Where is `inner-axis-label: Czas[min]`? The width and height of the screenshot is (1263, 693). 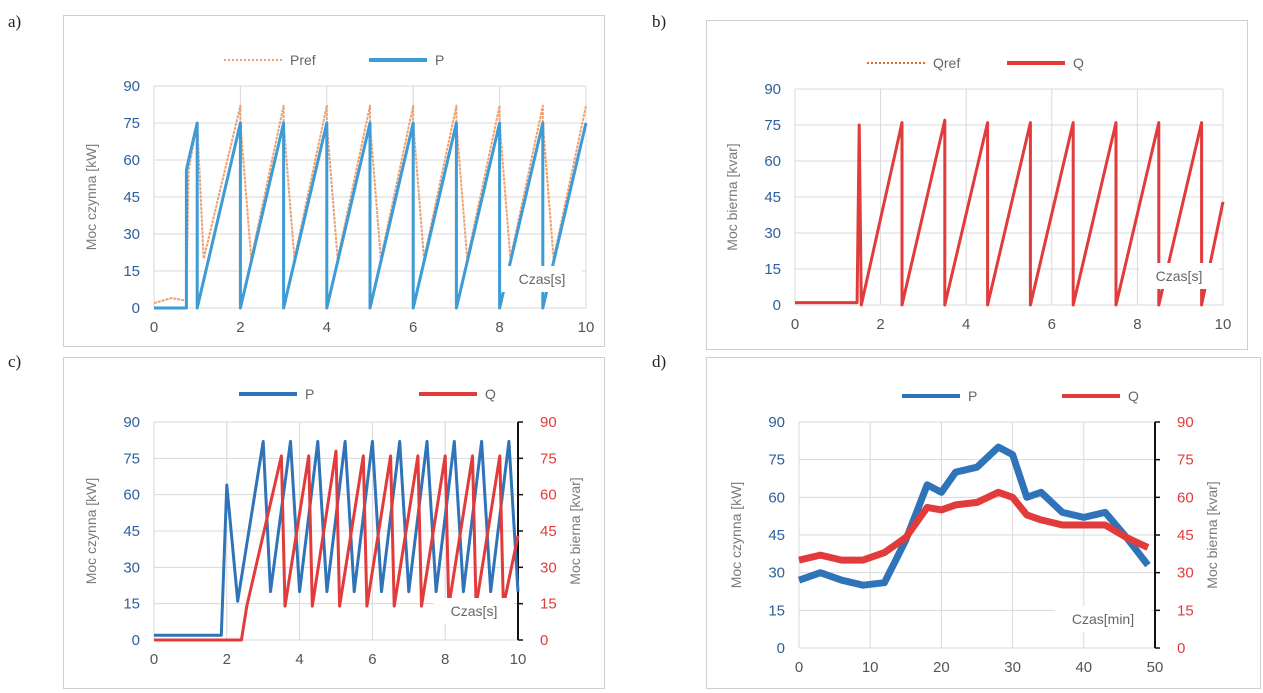 inner-axis-label: Czas[min] is located at coordinates (1103, 619).